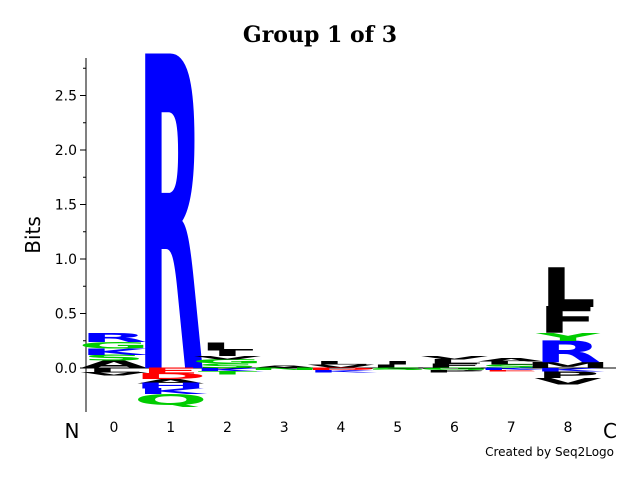  What do you see at coordinates (511, 428) in the screenshot?
I see `x-tick-label: 7` at bounding box center [511, 428].